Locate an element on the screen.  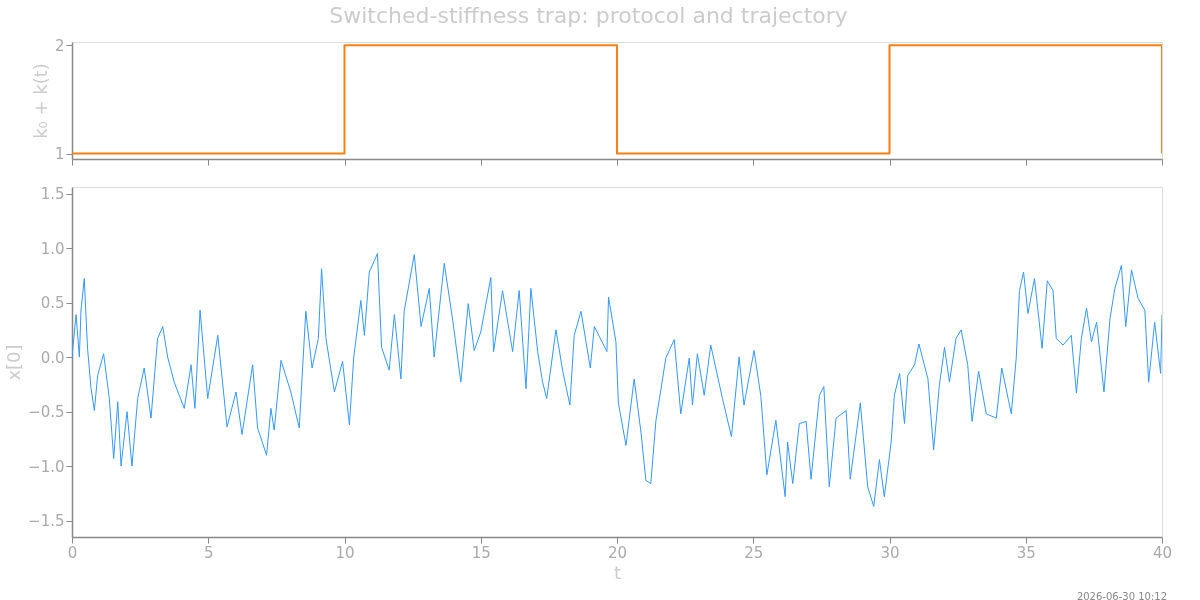
y-tick-label: 2 is located at coordinates (59, 45).